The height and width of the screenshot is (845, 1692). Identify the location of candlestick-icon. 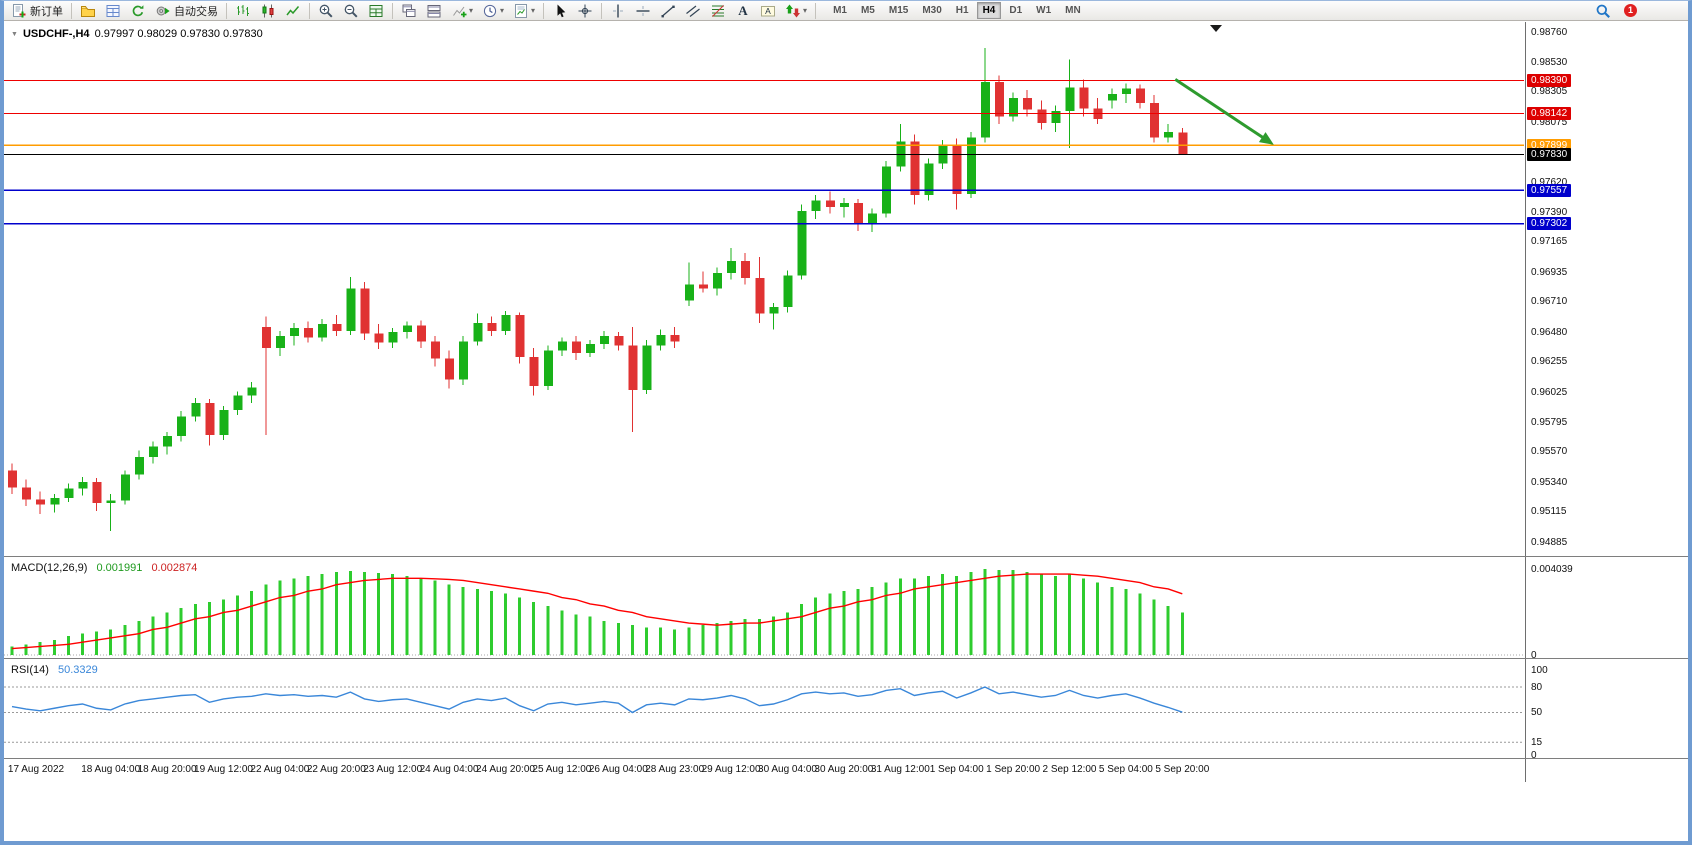
(268, 11).